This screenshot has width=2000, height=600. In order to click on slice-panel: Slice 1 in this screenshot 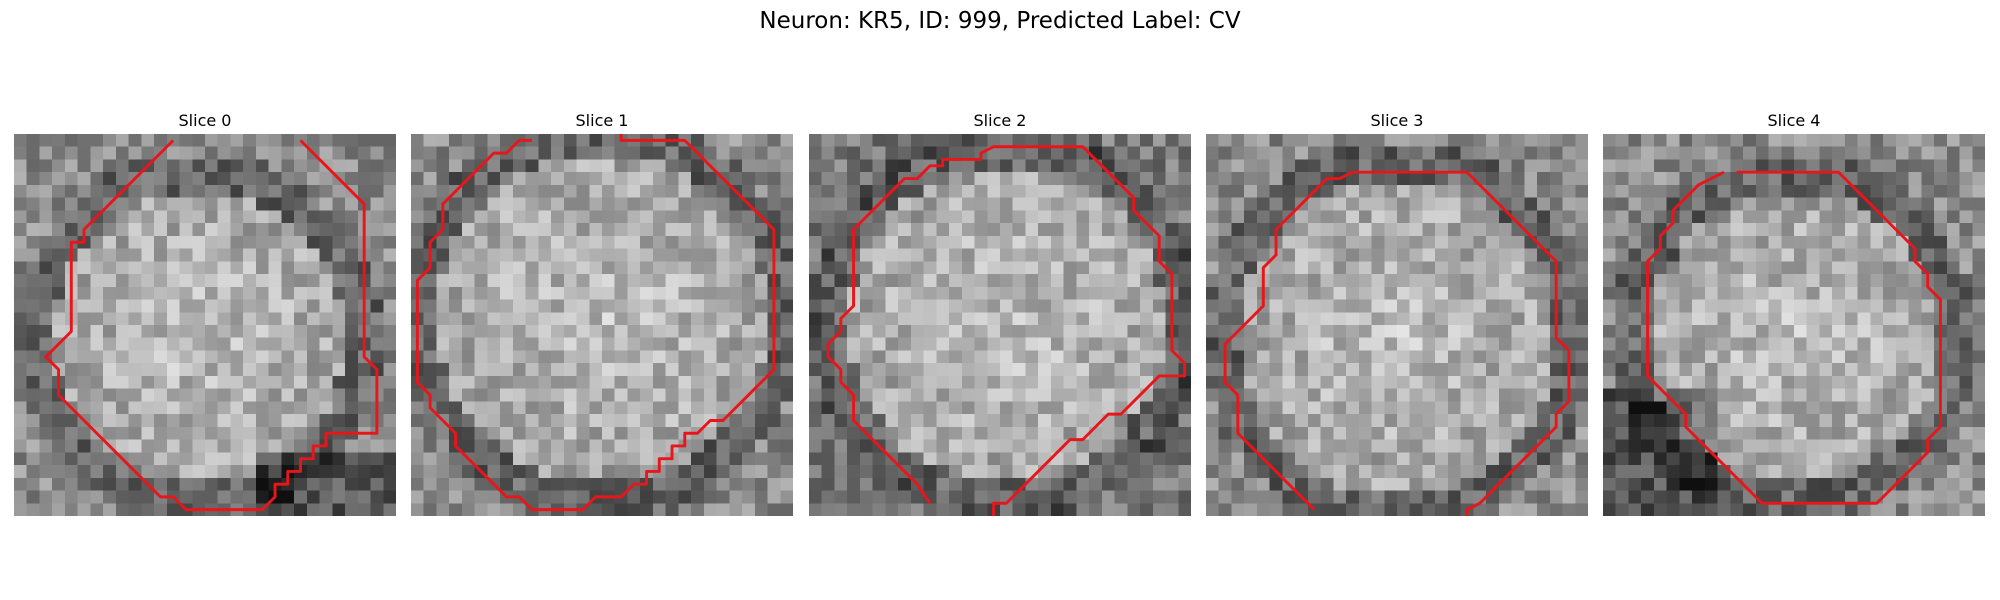, I will do `click(602, 313)`.